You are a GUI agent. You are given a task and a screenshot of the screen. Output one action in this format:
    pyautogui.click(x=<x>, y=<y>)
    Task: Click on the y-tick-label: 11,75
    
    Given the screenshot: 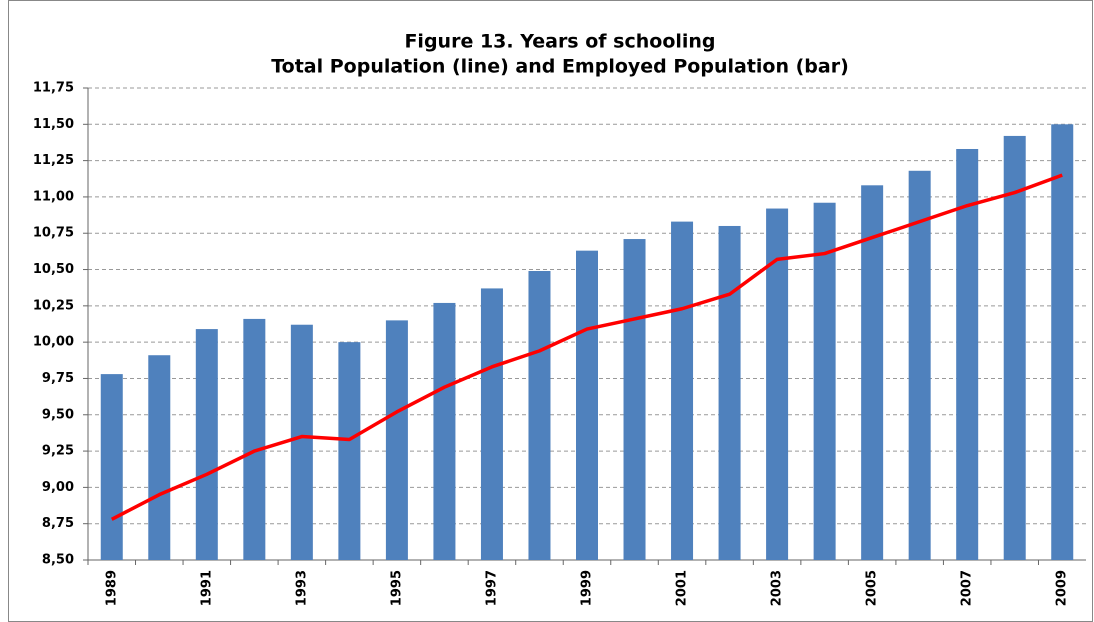 What is the action you would take?
    pyautogui.click(x=53, y=88)
    